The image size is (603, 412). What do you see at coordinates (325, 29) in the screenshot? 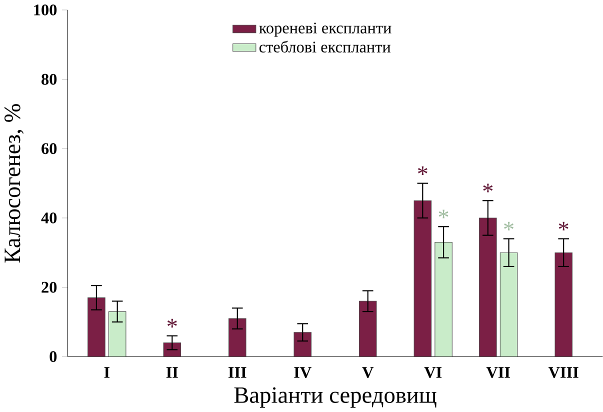
I see `legend-label: кореневі експланти` at bounding box center [325, 29].